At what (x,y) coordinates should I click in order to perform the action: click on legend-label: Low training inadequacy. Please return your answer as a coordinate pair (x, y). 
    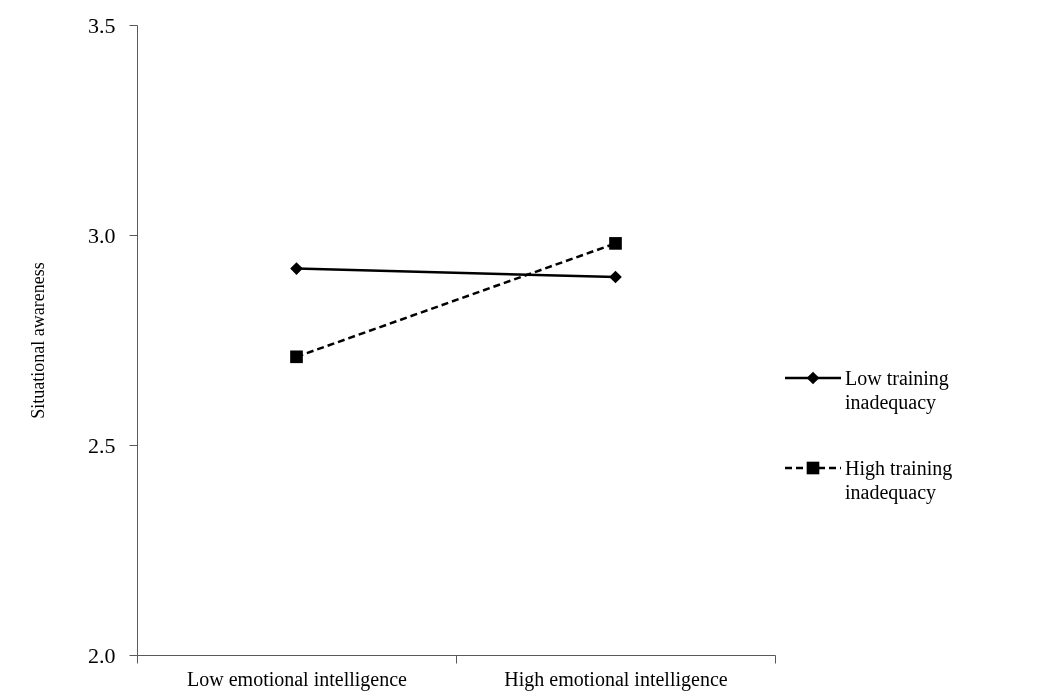
    Looking at the image, I should click on (897, 390).